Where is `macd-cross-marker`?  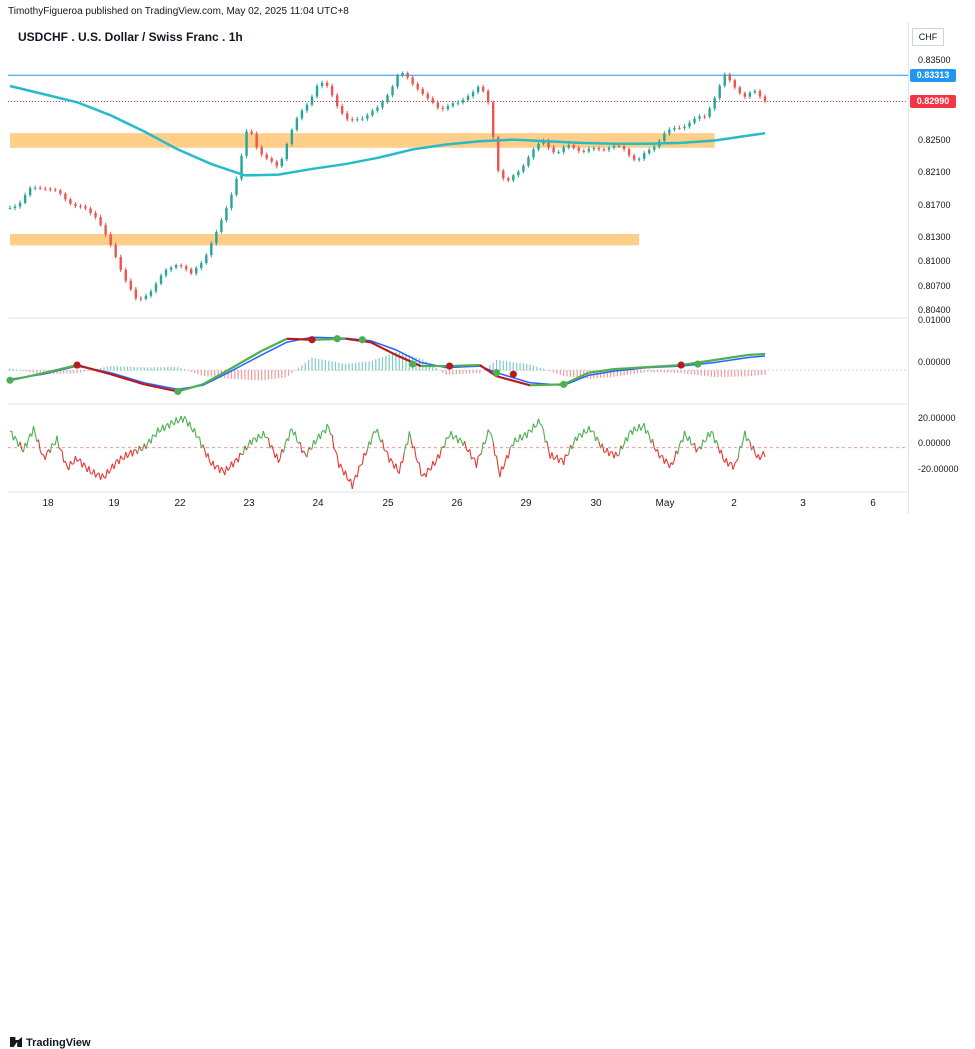 macd-cross-marker is located at coordinates (449, 365).